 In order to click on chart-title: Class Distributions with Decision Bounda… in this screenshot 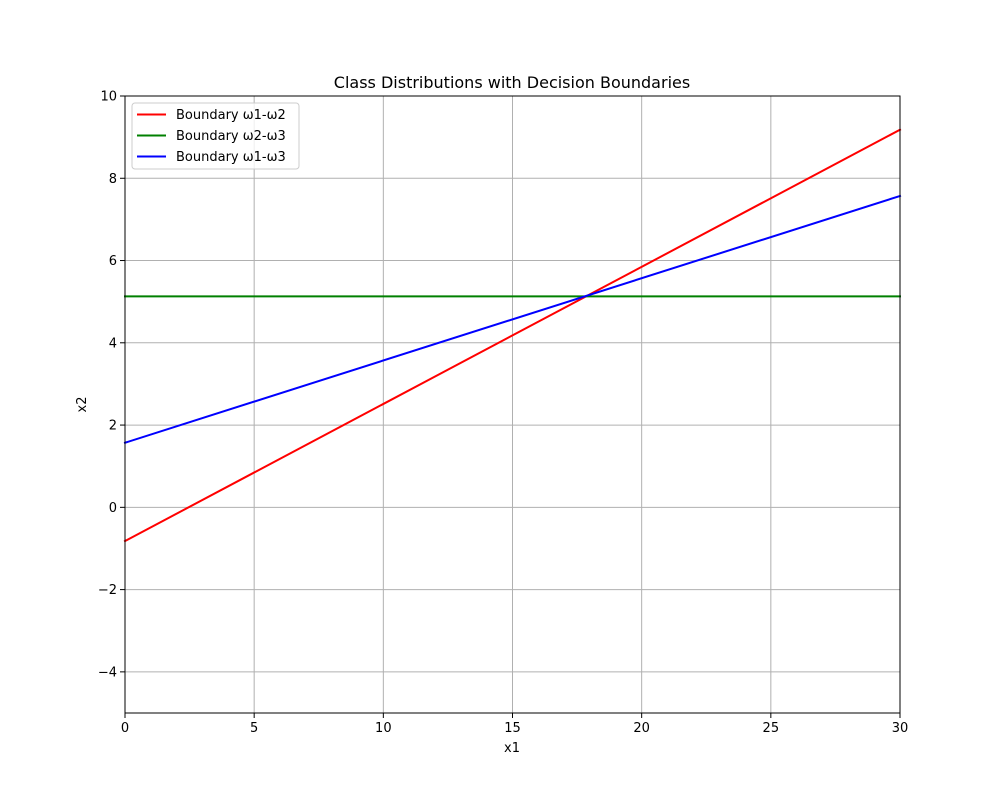, I will do `click(512, 82)`.